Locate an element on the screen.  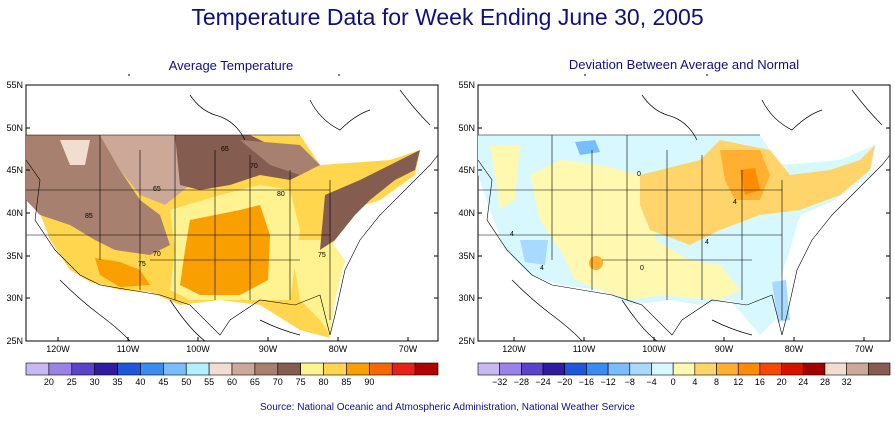
panel-title-deviation: Deviation Between Average and Normal is located at coordinates (684, 64).